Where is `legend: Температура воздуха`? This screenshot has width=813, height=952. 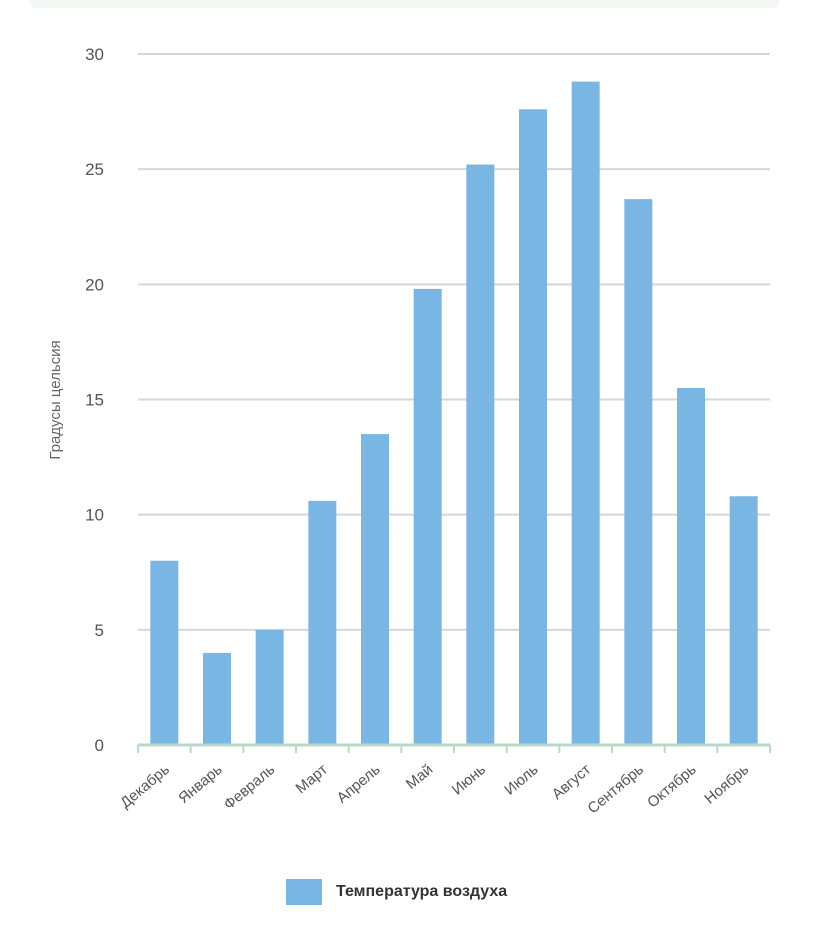 legend: Температура воздуха is located at coordinates (396, 892).